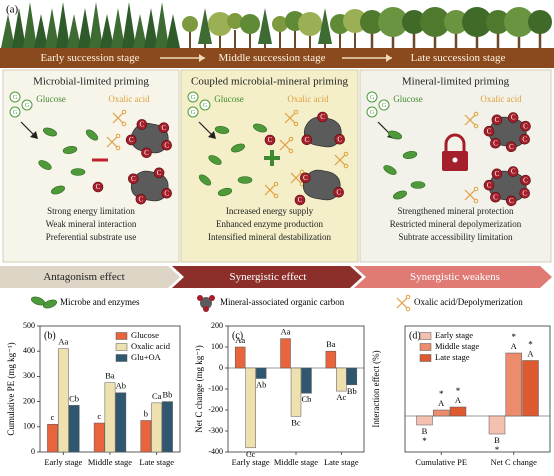  I want to click on significance-letter: B, so click(425, 431).